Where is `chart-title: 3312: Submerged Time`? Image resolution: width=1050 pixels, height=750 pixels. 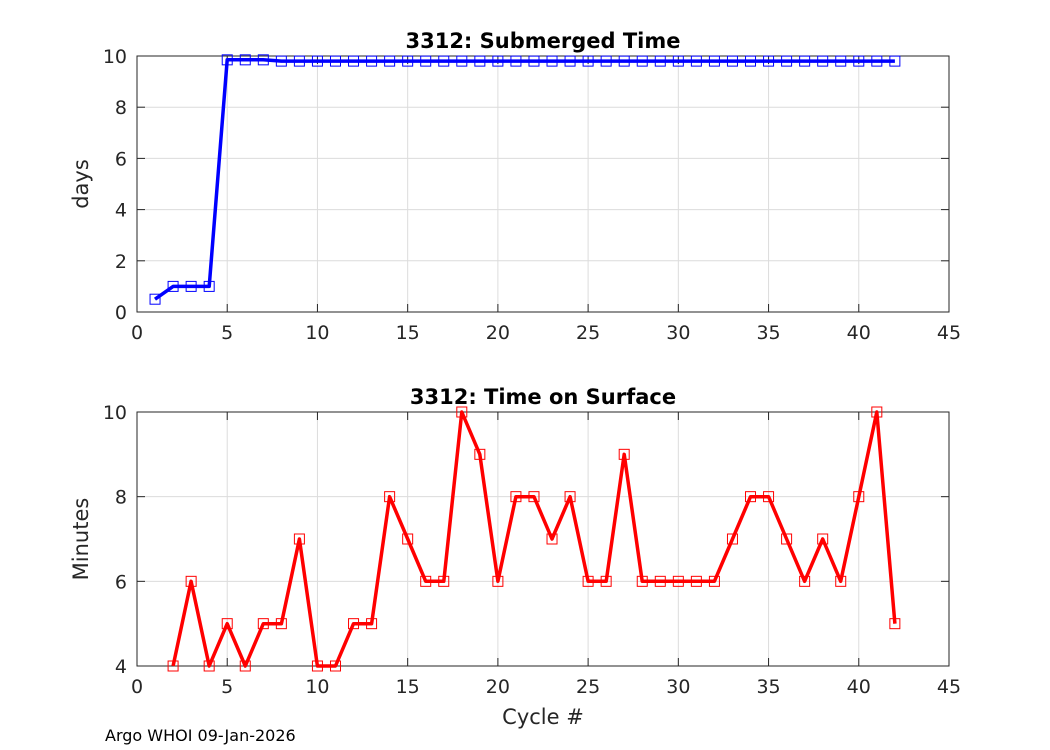
chart-title: 3312: Submerged Time is located at coordinates (542, 41).